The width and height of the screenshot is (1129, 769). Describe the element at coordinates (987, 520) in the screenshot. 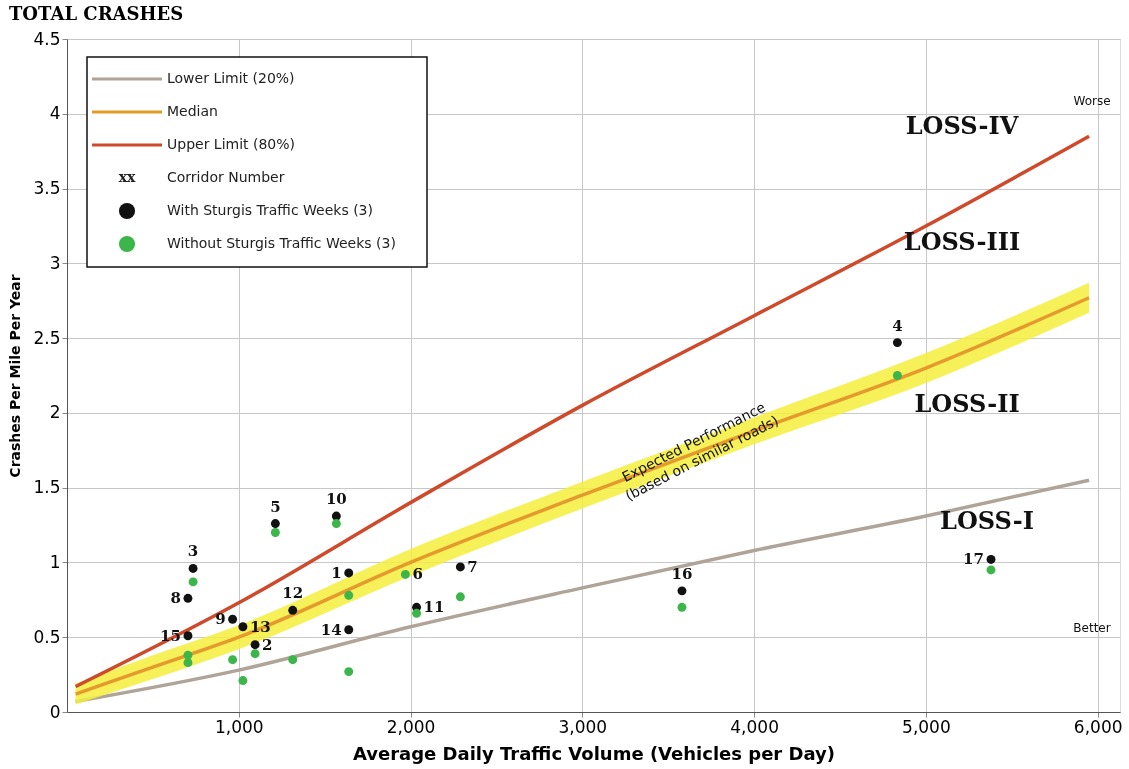

I see `annotation: LOSS-I` at that location.